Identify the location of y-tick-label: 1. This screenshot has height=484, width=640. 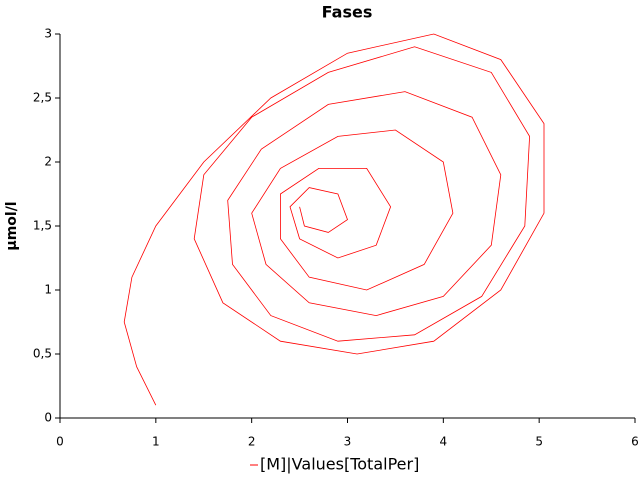
(48, 290).